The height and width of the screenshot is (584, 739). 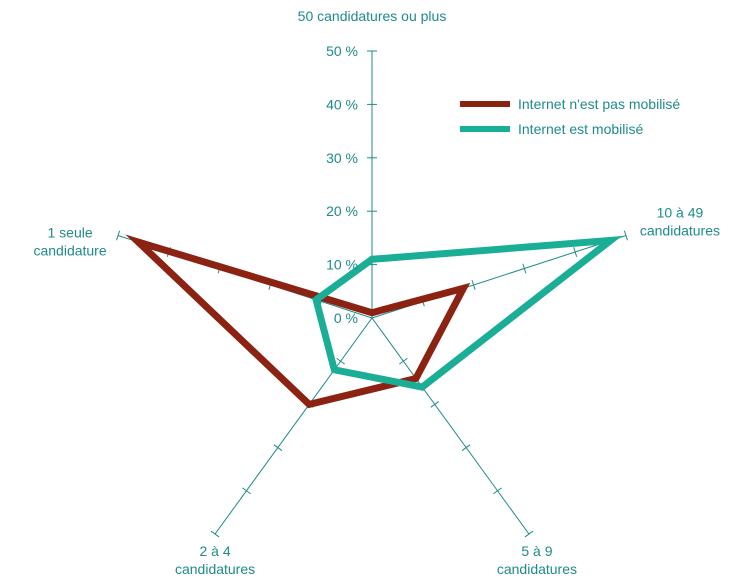 I want to click on legend-label: Internet n'est pas mobilisé, so click(x=599, y=104).